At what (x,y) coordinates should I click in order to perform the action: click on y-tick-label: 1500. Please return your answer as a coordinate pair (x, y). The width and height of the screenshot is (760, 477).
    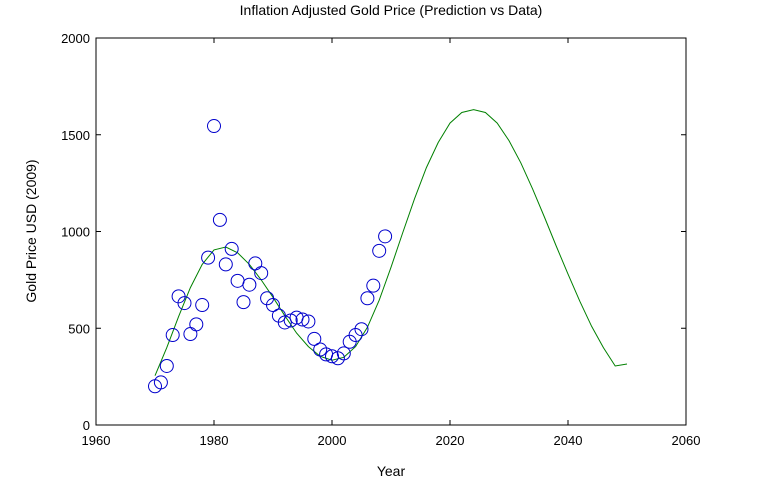
    Looking at the image, I should click on (75, 135).